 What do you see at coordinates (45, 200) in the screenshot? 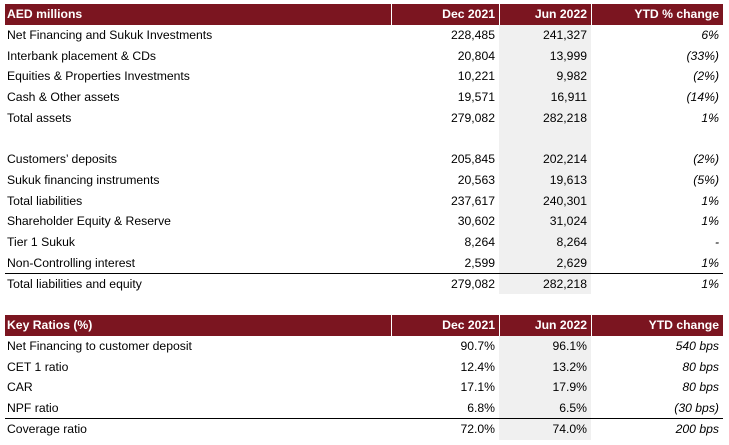
I see `row-label: Total liabilities` at bounding box center [45, 200].